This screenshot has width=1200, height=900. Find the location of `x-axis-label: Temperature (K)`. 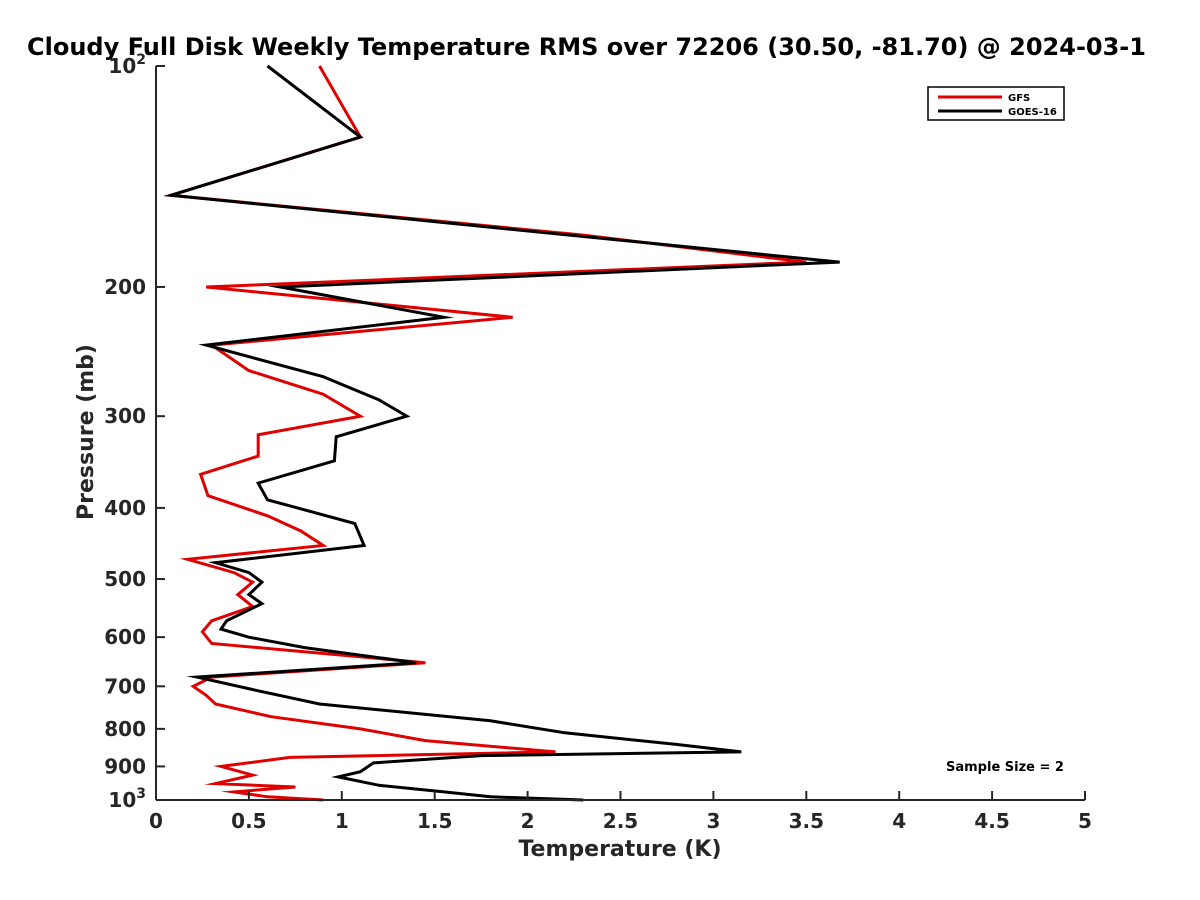

x-axis-label: Temperature (K) is located at coordinates (619, 849).